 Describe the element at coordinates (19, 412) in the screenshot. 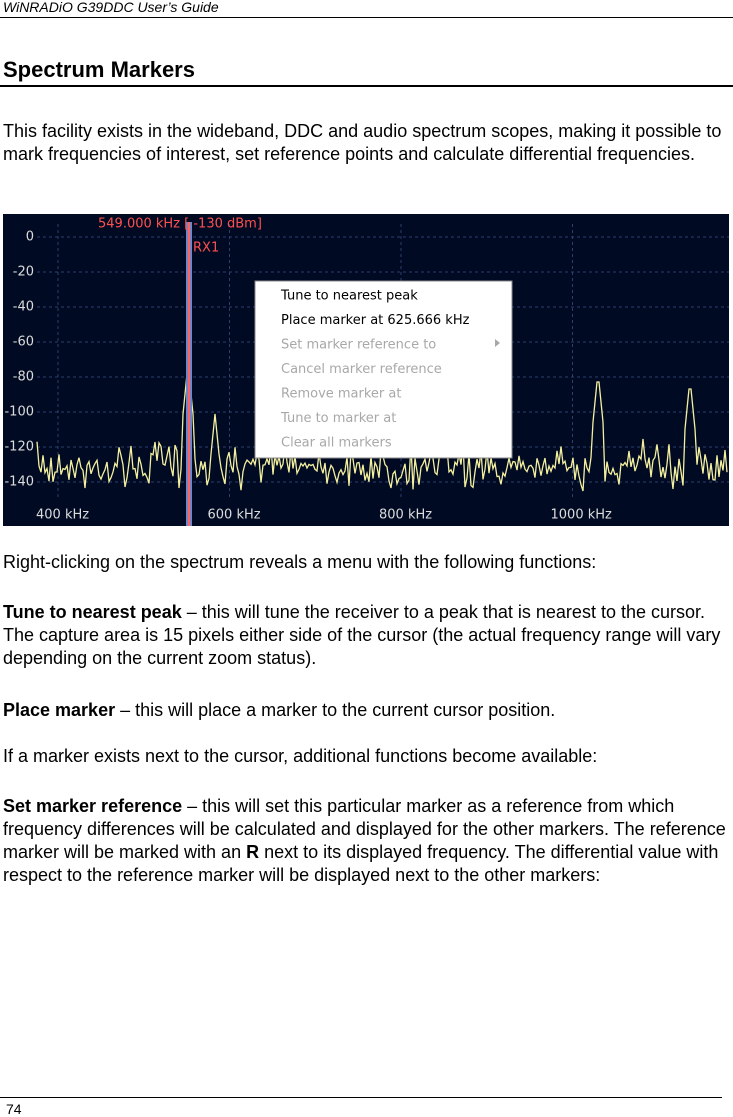

I see `y-tick-label: -100` at that location.